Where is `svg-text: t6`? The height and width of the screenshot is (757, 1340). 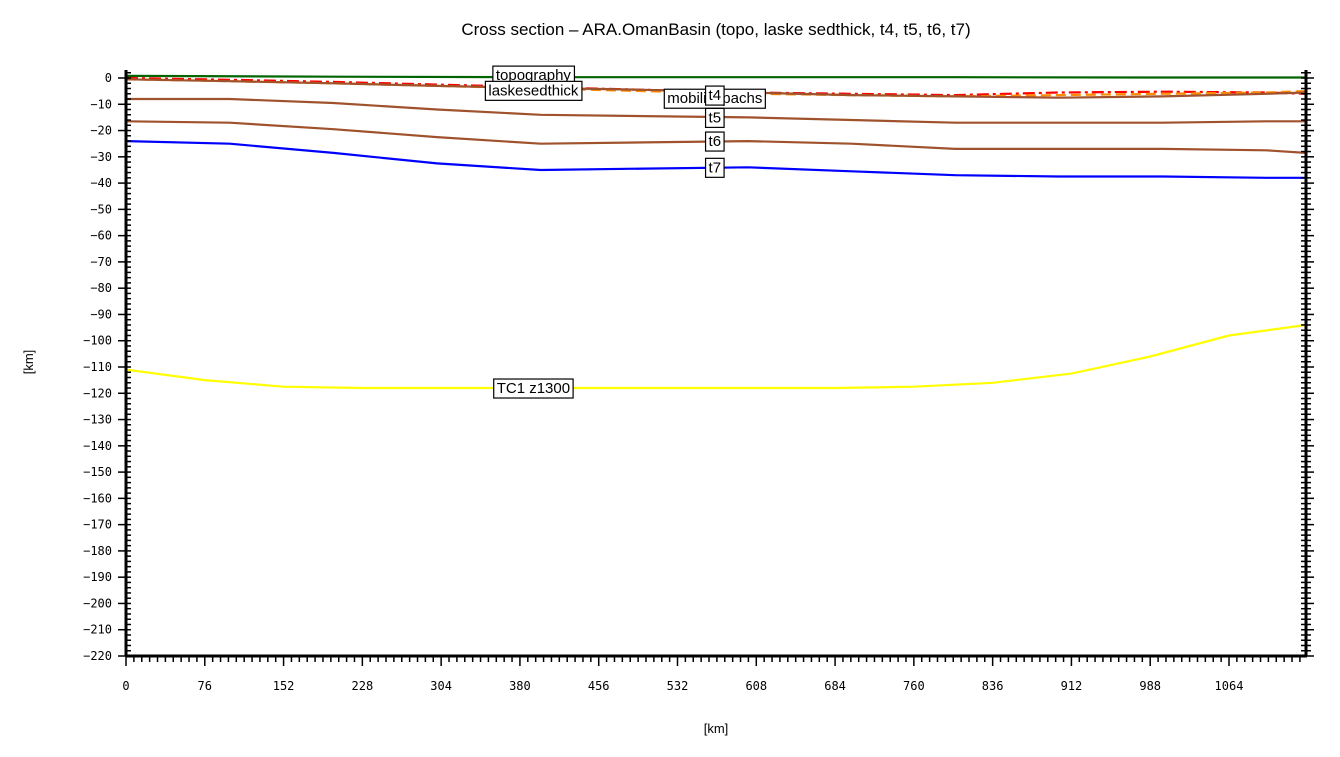
svg-text: t6 is located at coordinates (715, 141).